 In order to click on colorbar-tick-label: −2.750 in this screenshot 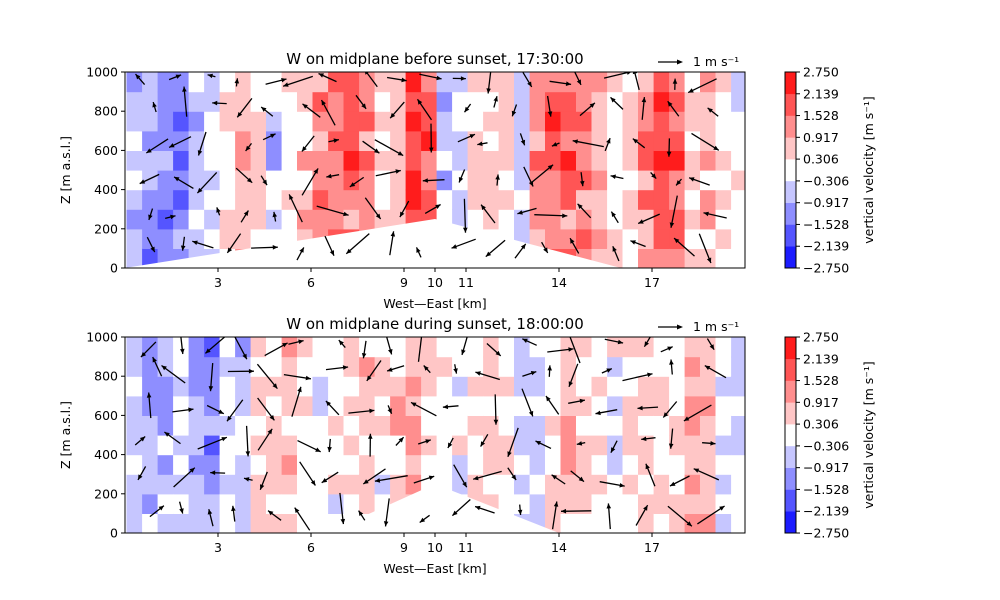, I will do `click(826, 268)`.